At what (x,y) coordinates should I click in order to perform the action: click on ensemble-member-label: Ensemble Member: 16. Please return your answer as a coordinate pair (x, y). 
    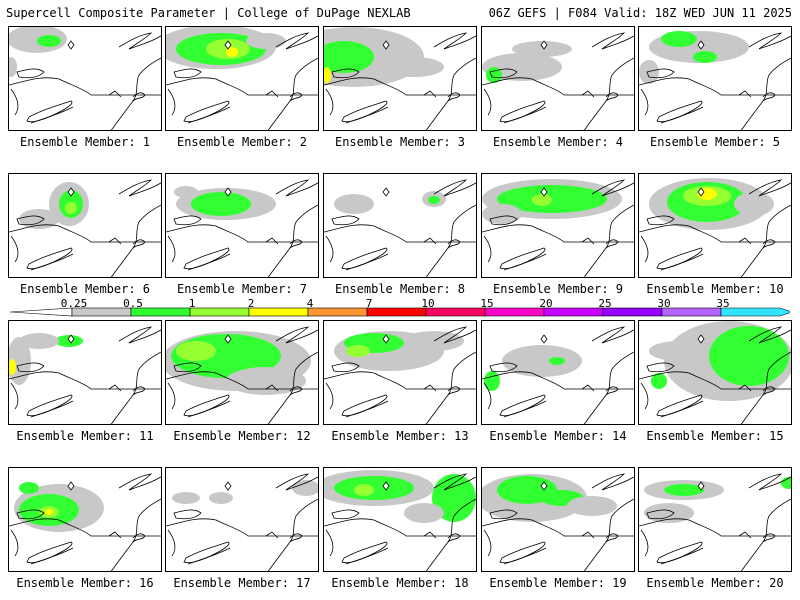
    Looking at the image, I should click on (85, 583).